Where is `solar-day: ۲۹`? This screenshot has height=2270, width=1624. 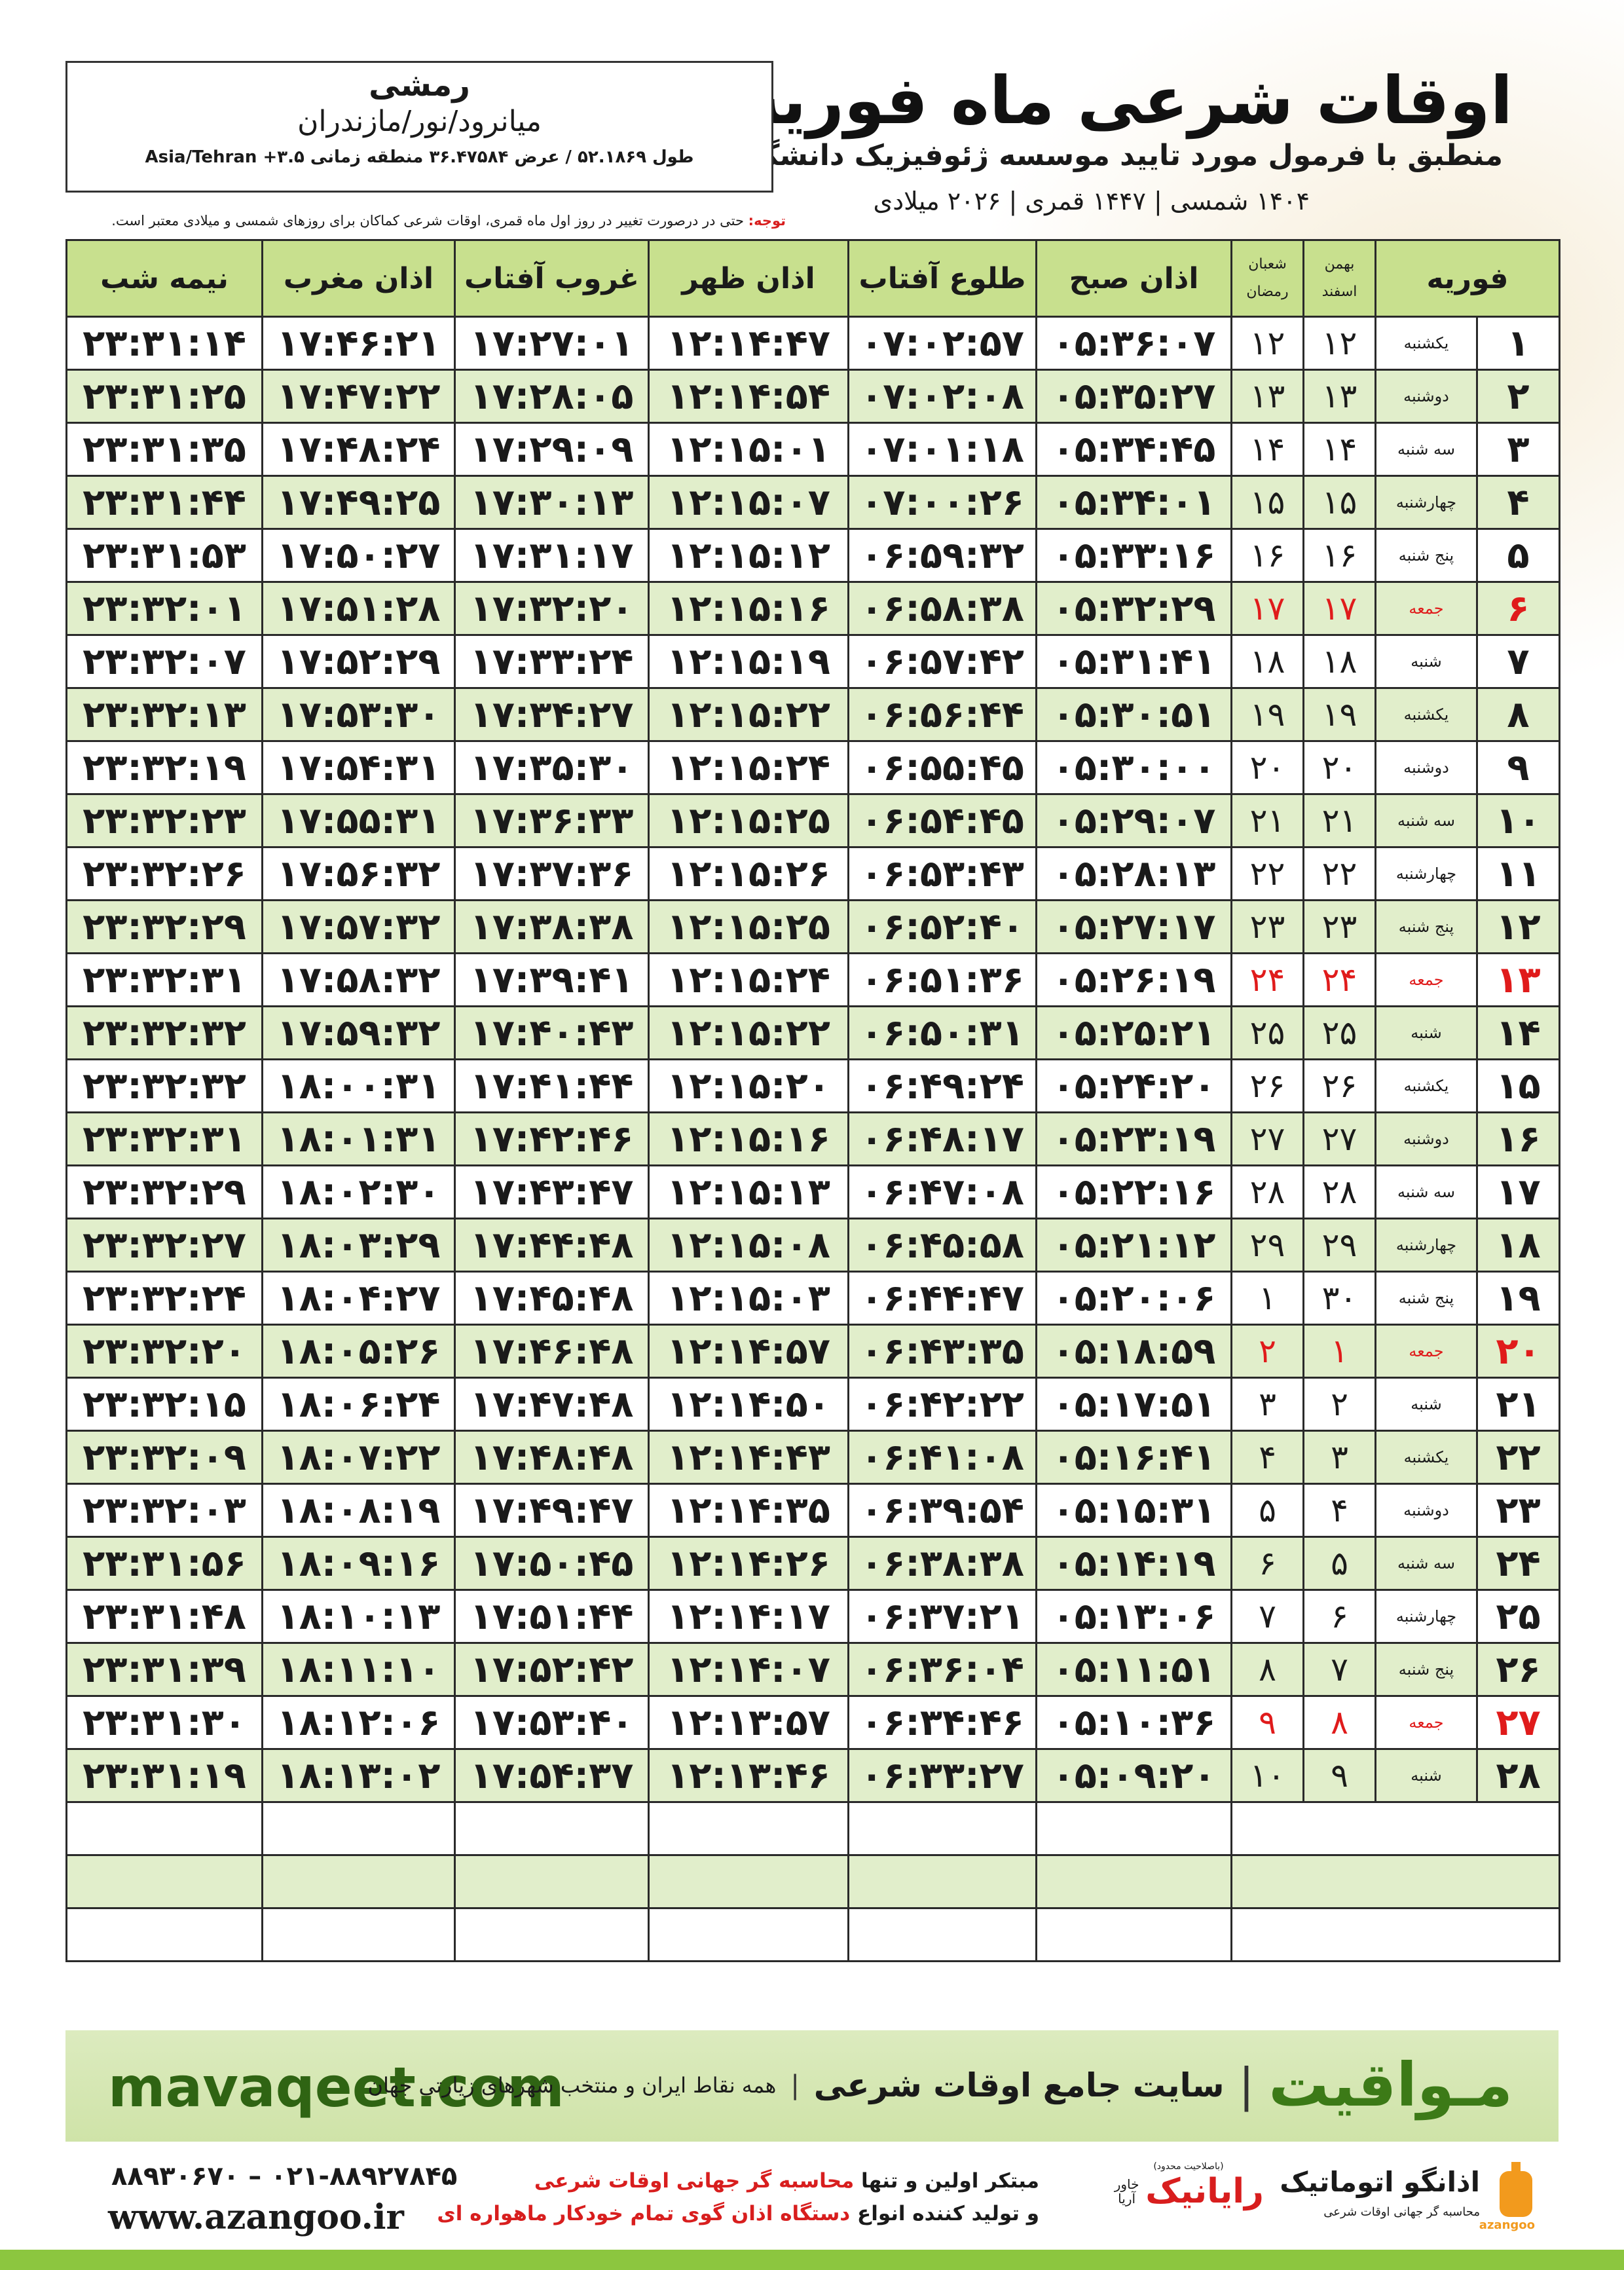 solar-day: ۲۹ is located at coordinates (1339, 1245).